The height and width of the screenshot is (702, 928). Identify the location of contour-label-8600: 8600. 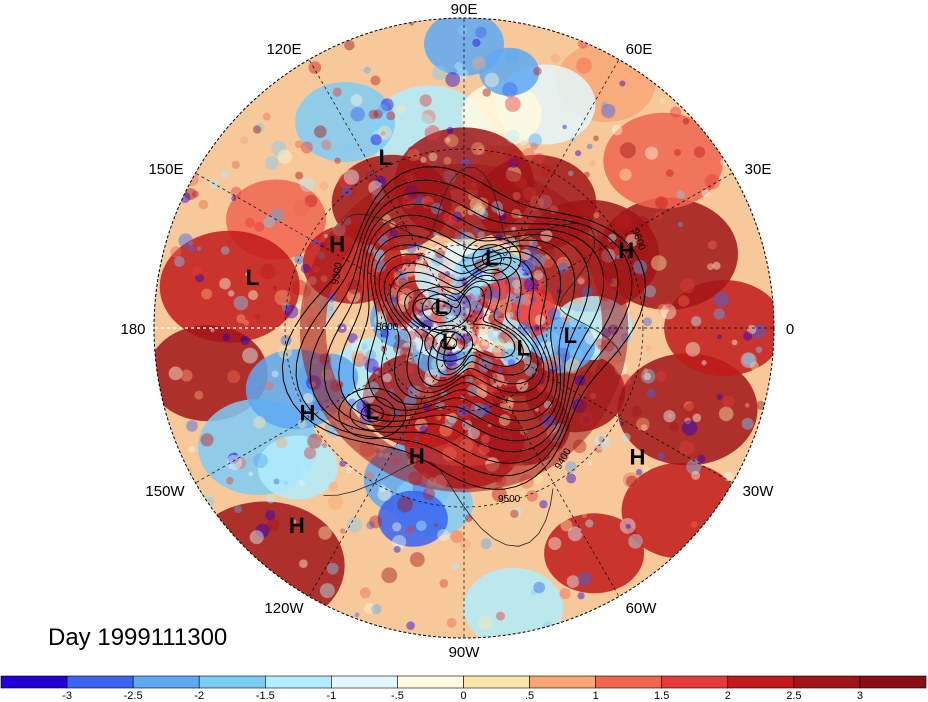
(387, 327).